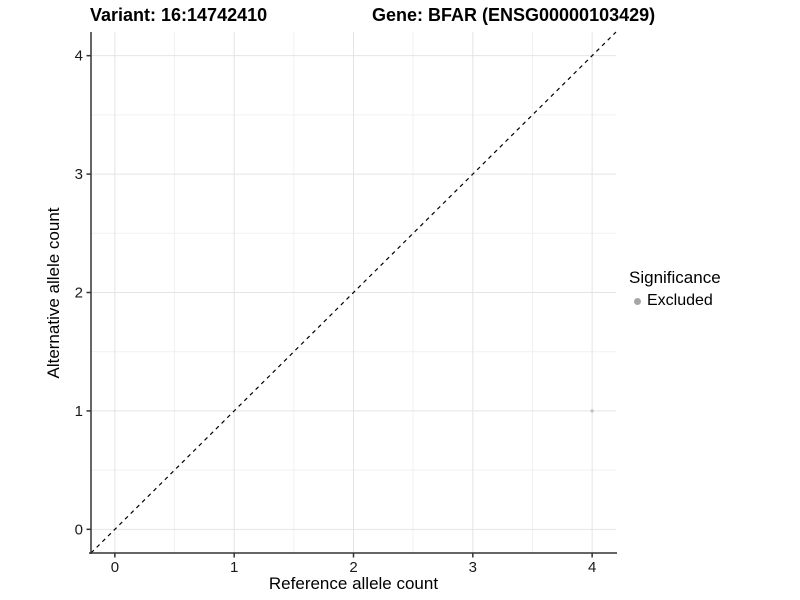  What do you see at coordinates (592, 411) in the screenshot?
I see `data-point` at bounding box center [592, 411].